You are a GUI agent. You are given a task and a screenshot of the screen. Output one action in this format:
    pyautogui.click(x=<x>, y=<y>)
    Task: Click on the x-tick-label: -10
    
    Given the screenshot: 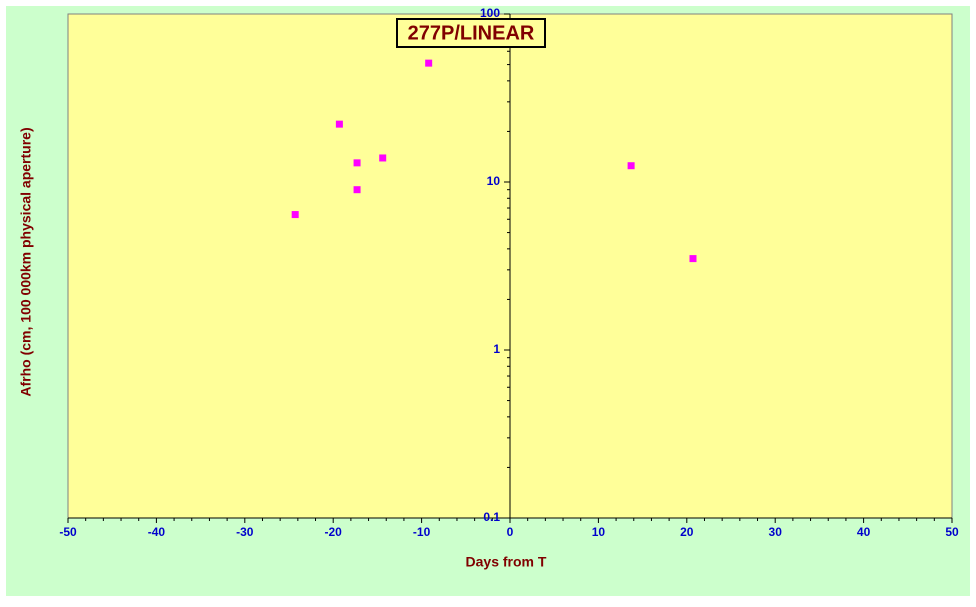 What is the action you would take?
    pyautogui.click(x=422, y=532)
    